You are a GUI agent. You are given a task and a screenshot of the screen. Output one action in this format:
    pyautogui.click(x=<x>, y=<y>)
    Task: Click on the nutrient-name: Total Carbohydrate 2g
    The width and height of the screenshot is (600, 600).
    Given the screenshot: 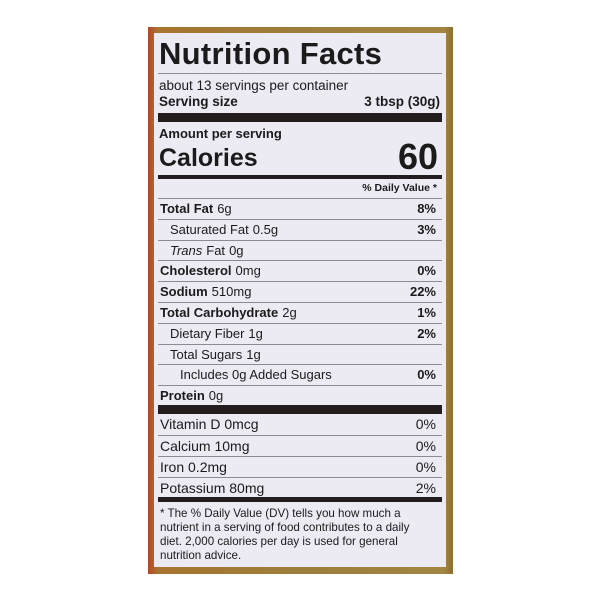 What is the action you would take?
    pyautogui.click(x=228, y=313)
    